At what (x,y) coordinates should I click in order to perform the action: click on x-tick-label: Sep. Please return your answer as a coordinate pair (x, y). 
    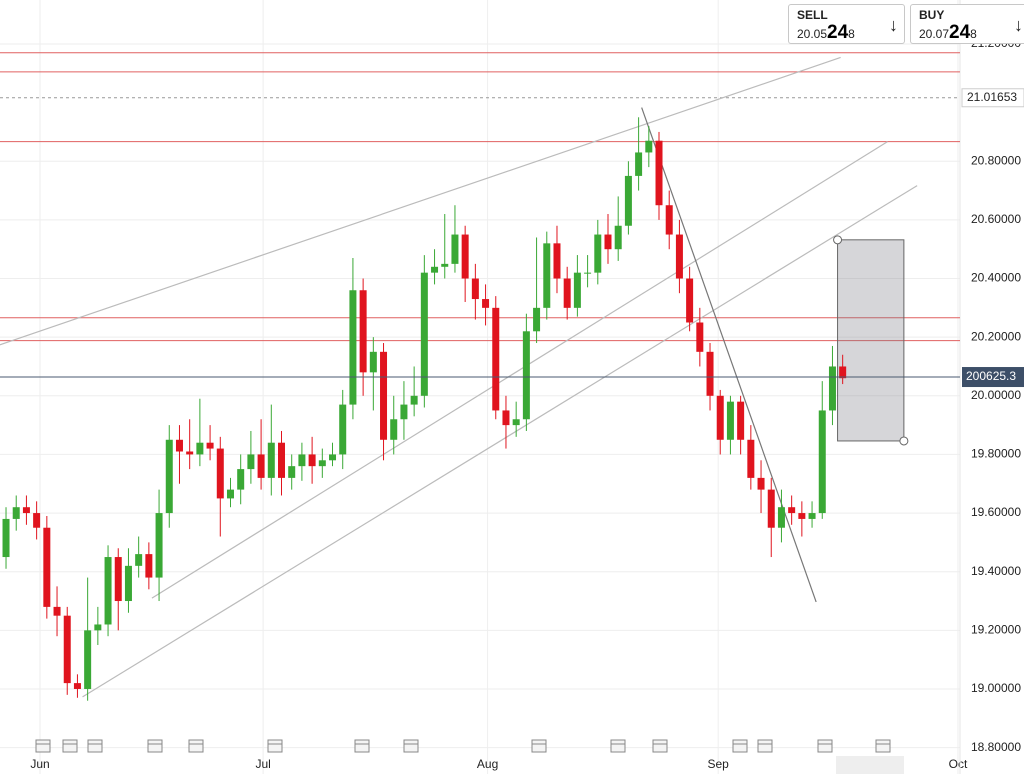
    Looking at the image, I should click on (719, 764).